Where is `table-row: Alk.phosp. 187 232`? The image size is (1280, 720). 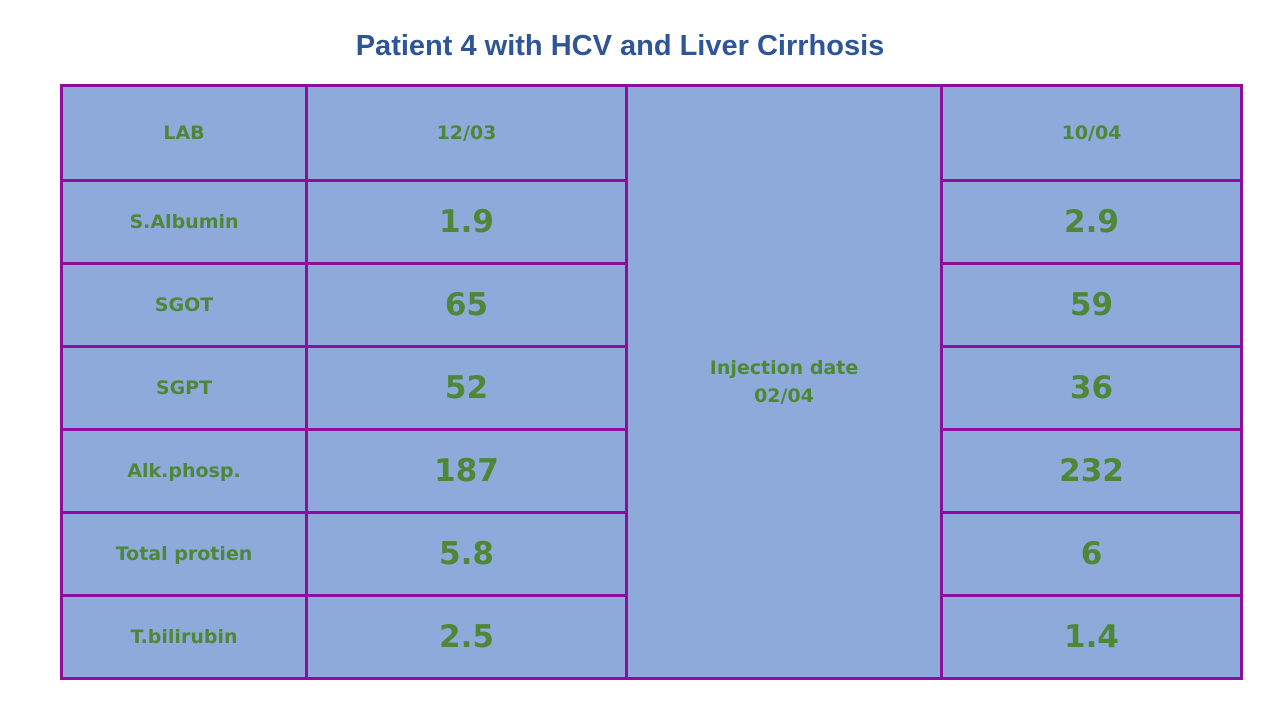
table-row: Alk.phosp. 187 232 is located at coordinates (651, 471).